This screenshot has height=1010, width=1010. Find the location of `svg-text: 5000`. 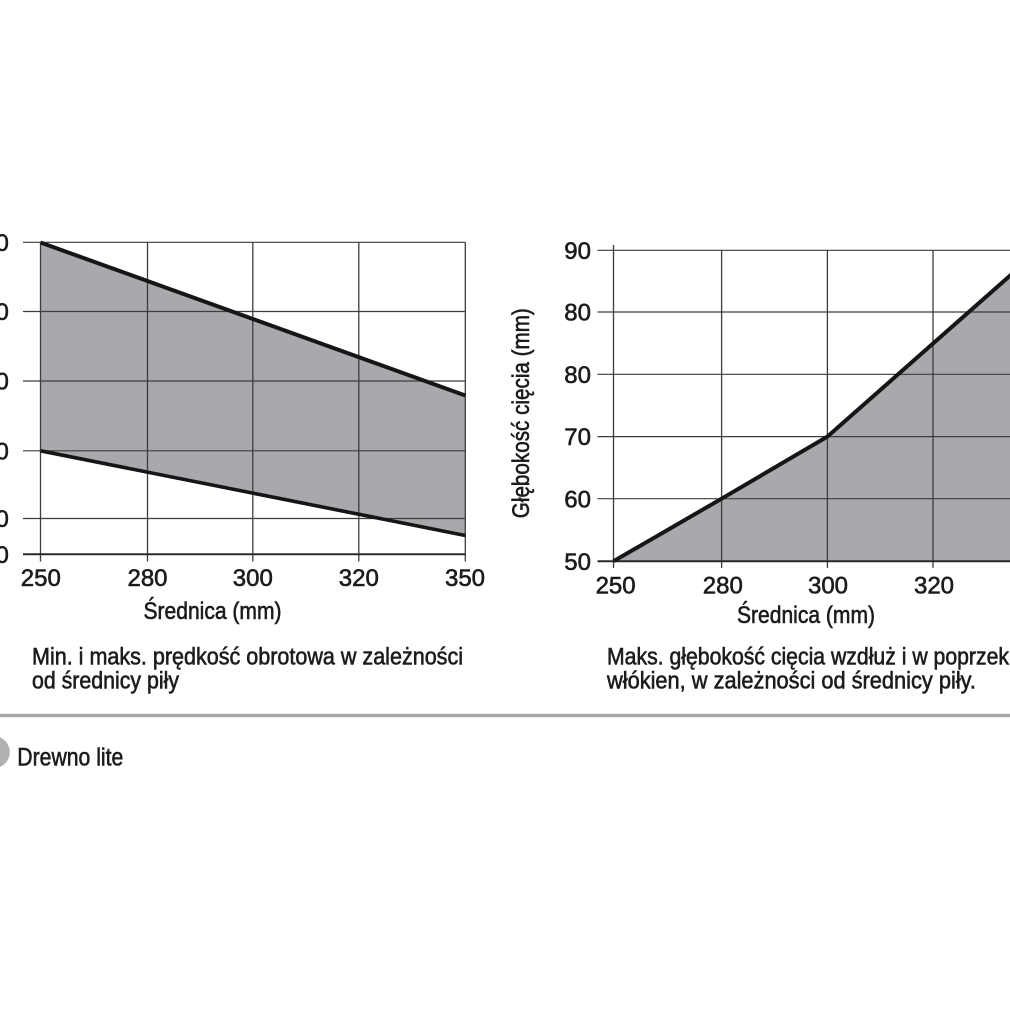

svg-text: 5000 is located at coordinates (4, 312).